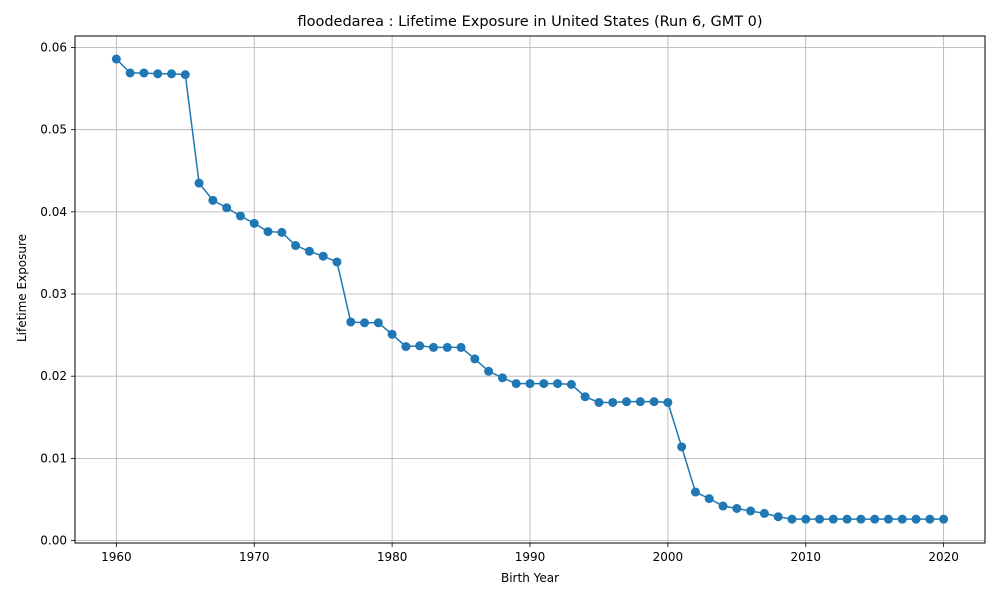  What do you see at coordinates (805, 557) in the screenshot?
I see `x-tick-label: 2010` at bounding box center [805, 557].